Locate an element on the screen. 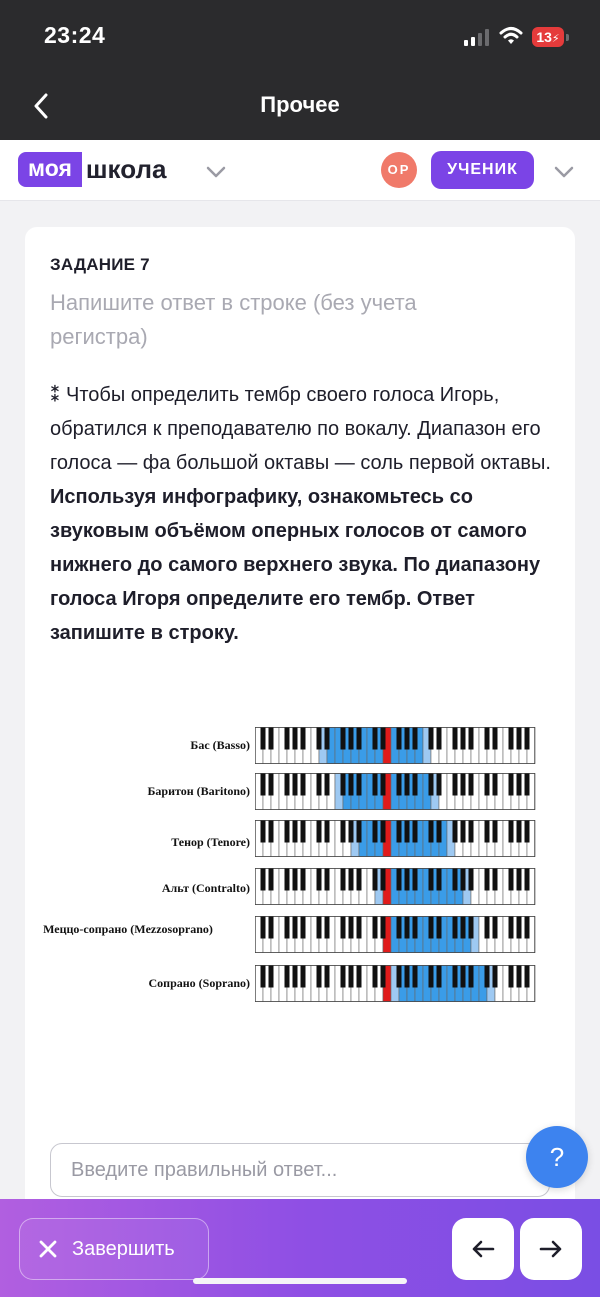 The height and width of the screenshot is (1297, 600). task-title: ЗАДАНИЕ 7 is located at coordinates (100, 264).